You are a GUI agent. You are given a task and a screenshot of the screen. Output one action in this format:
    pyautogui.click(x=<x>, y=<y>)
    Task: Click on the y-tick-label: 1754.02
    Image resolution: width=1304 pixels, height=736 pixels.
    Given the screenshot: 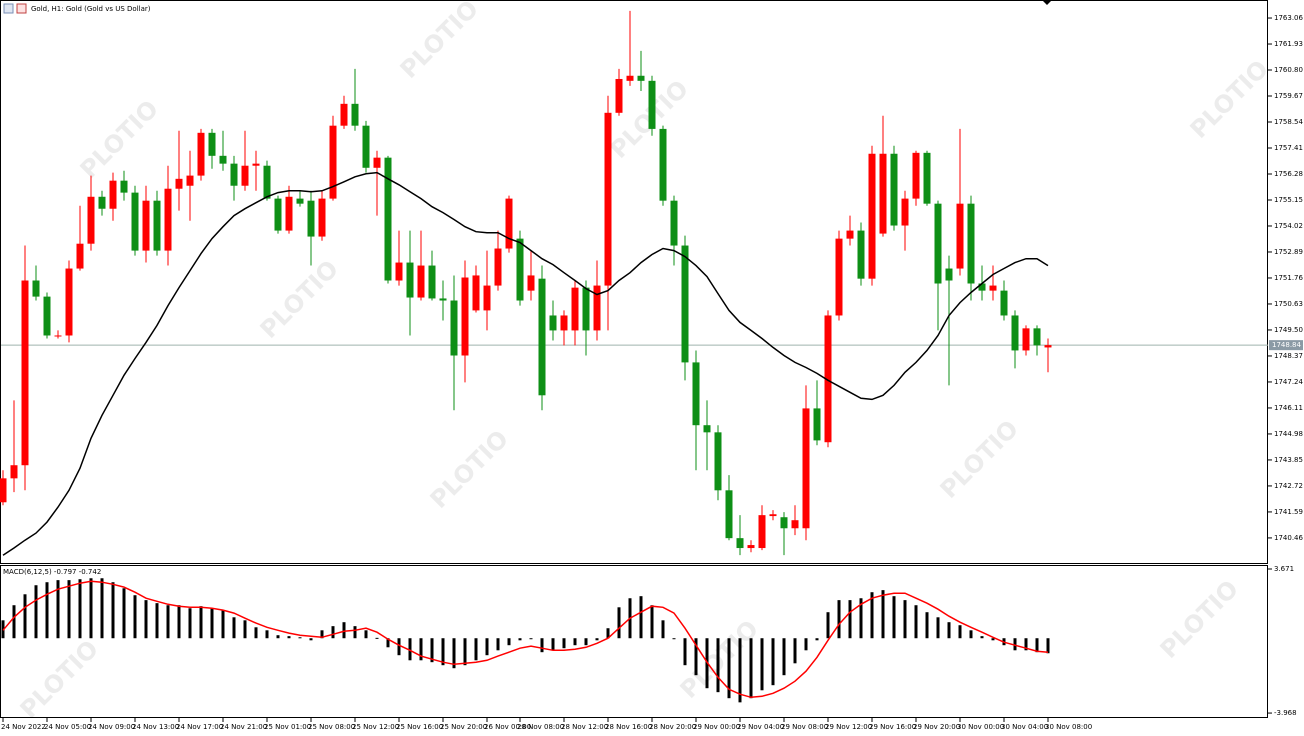 What is the action you would take?
    pyautogui.click(x=1288, y=226)
    